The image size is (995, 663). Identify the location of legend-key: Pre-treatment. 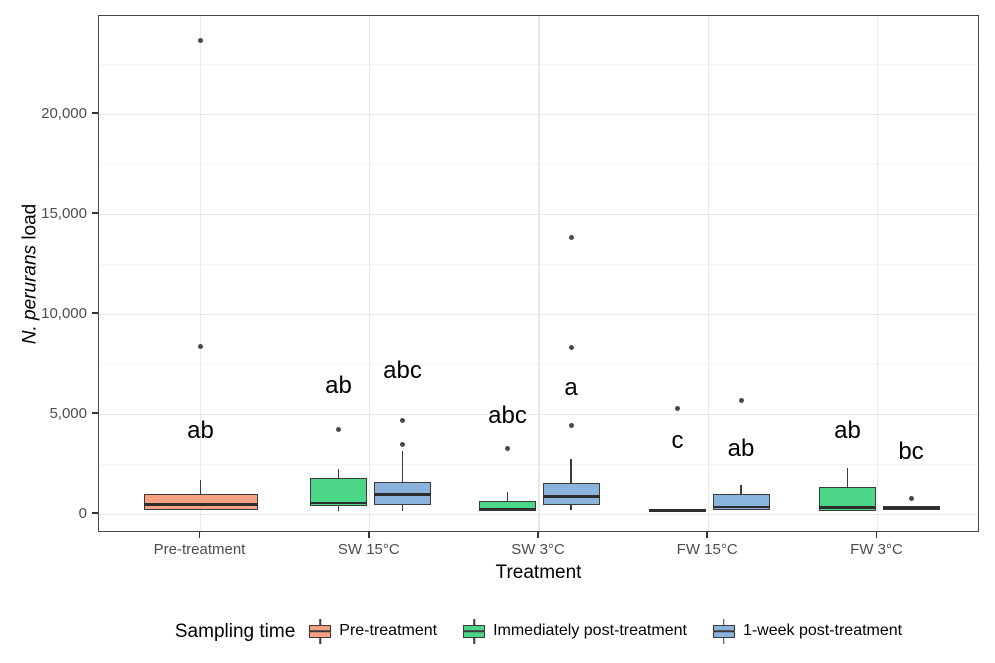
(373, 631).